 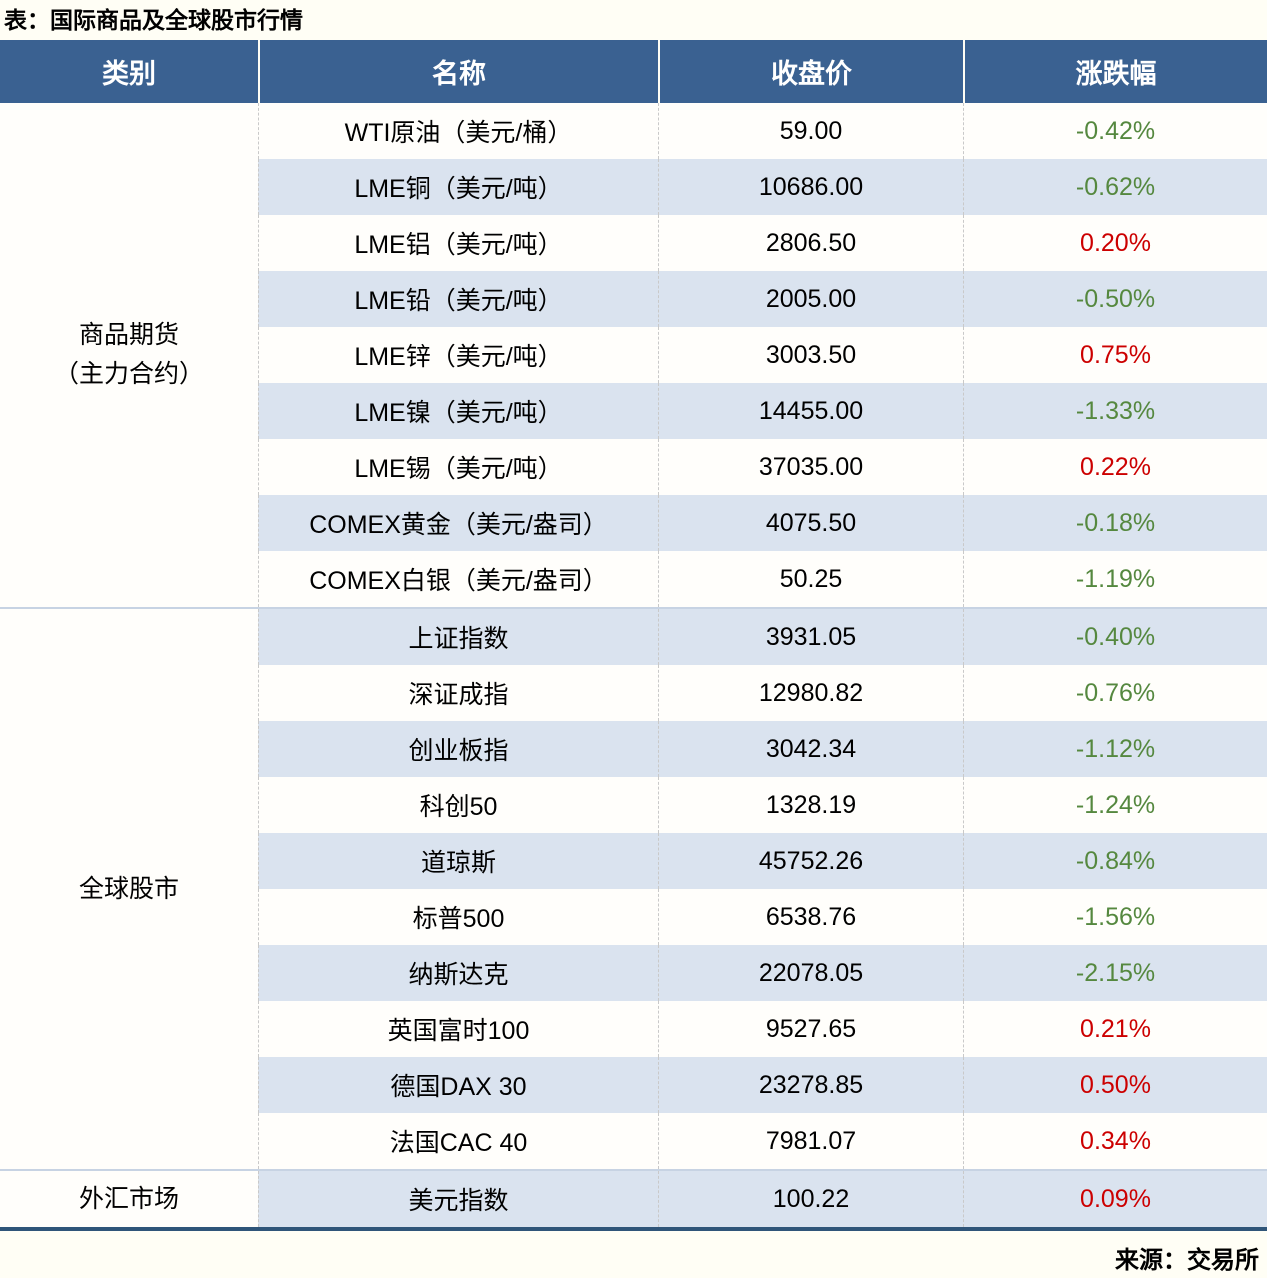 I want to click on close-price: 9527.65, so click(x=810, y=1029).